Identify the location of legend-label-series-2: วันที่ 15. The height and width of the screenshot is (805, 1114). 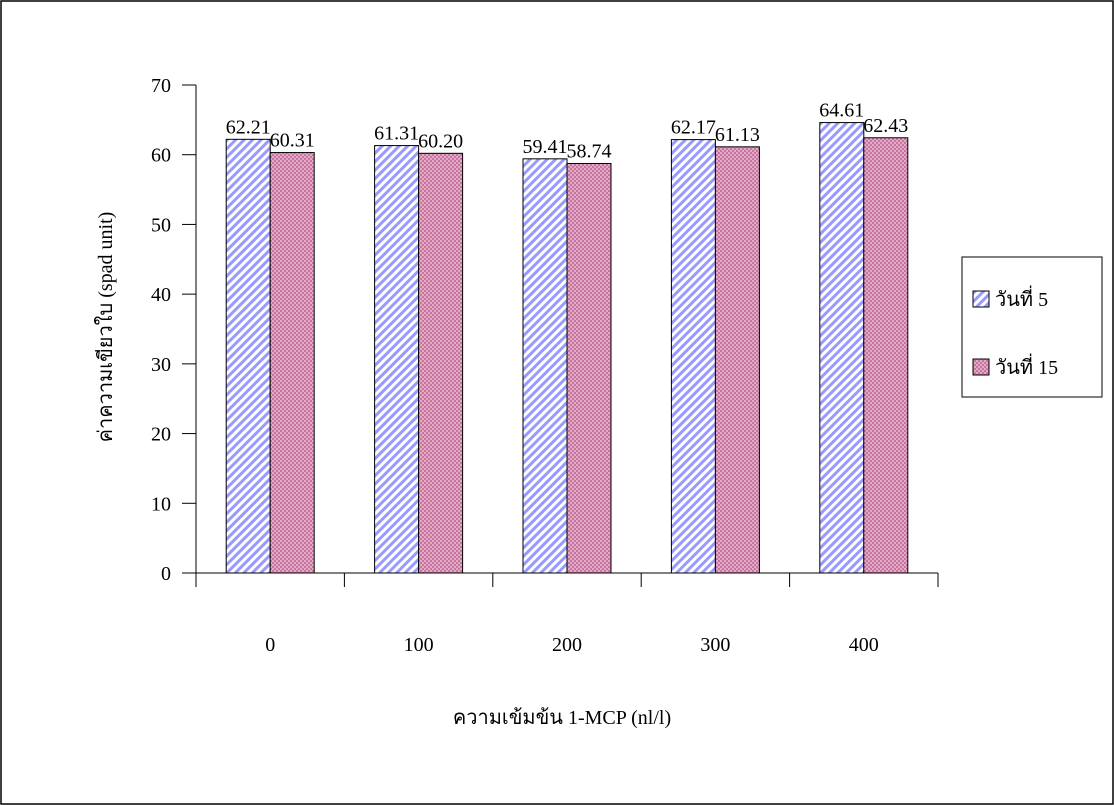
(1026, 366).